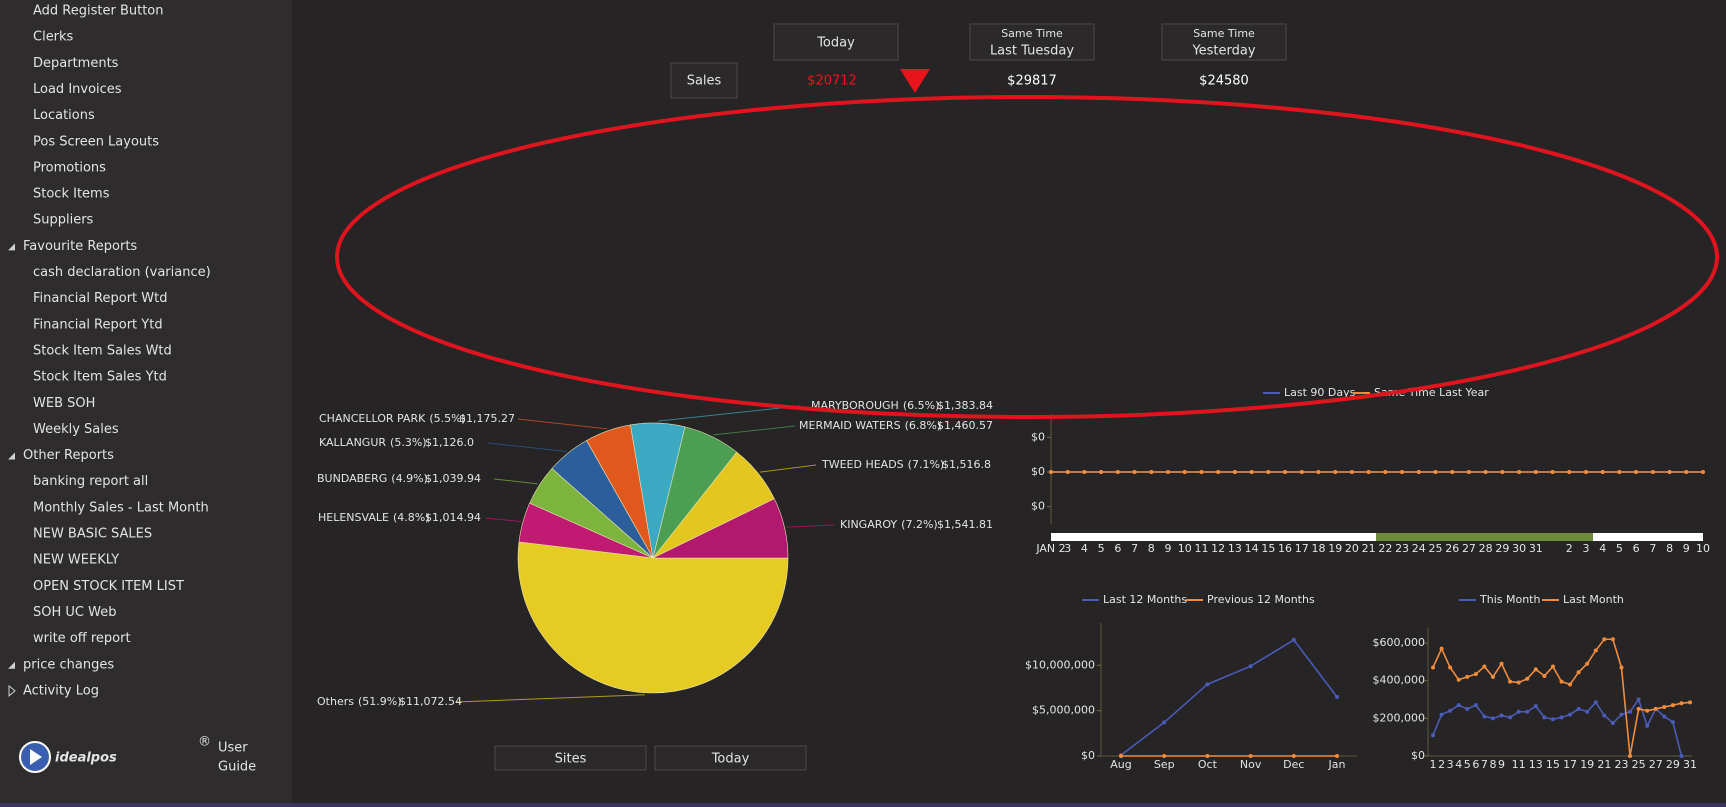 The width and height of the screenshot is (1726, 807). Describe the element at coordinates (1509, 599) in the screenshot. I see `legend-label: This Month` at that location.